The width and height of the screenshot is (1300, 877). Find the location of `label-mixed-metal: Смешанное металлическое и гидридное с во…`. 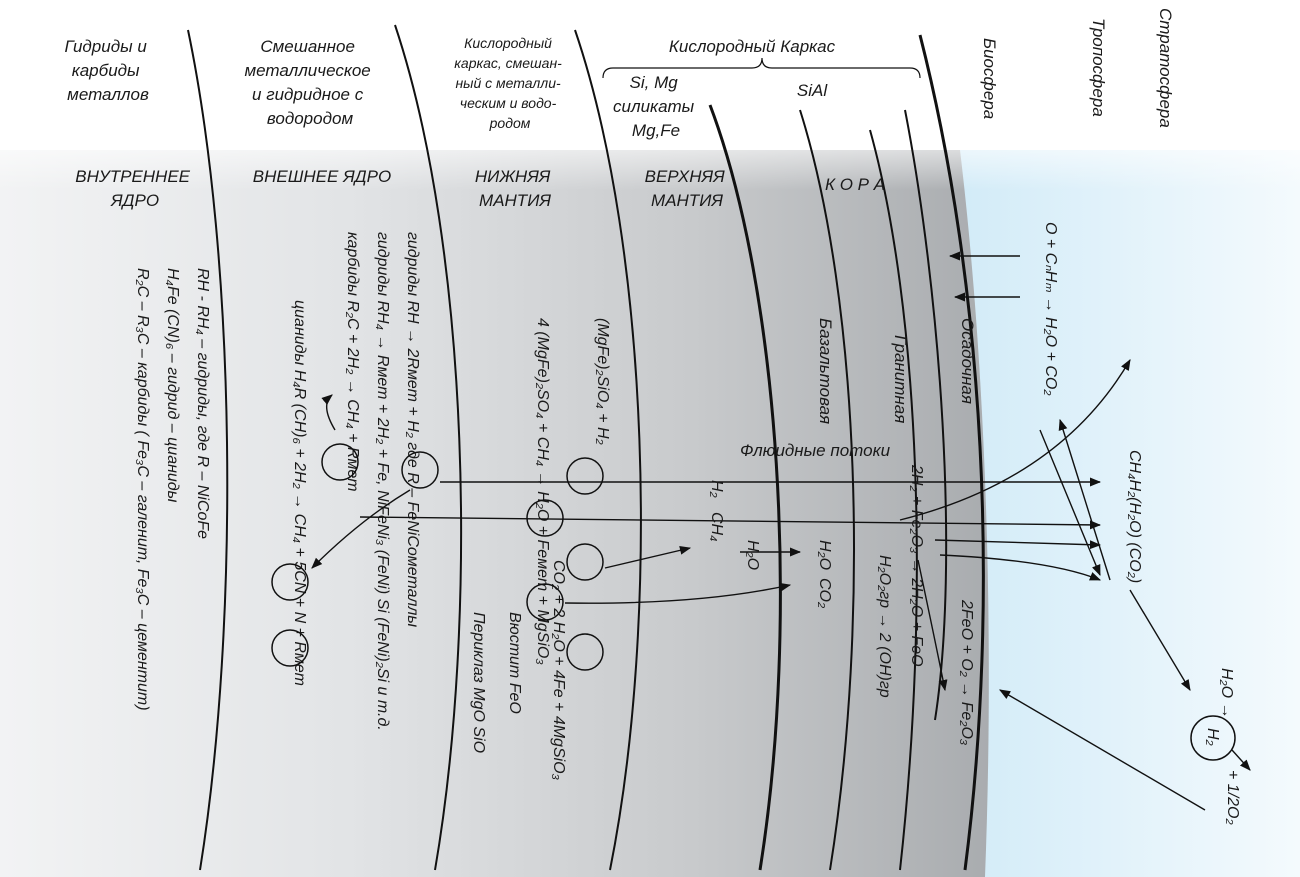

label-mixed-metal: Смешанное металлическое и гидридное с во… is located at coordinates (309, 82).